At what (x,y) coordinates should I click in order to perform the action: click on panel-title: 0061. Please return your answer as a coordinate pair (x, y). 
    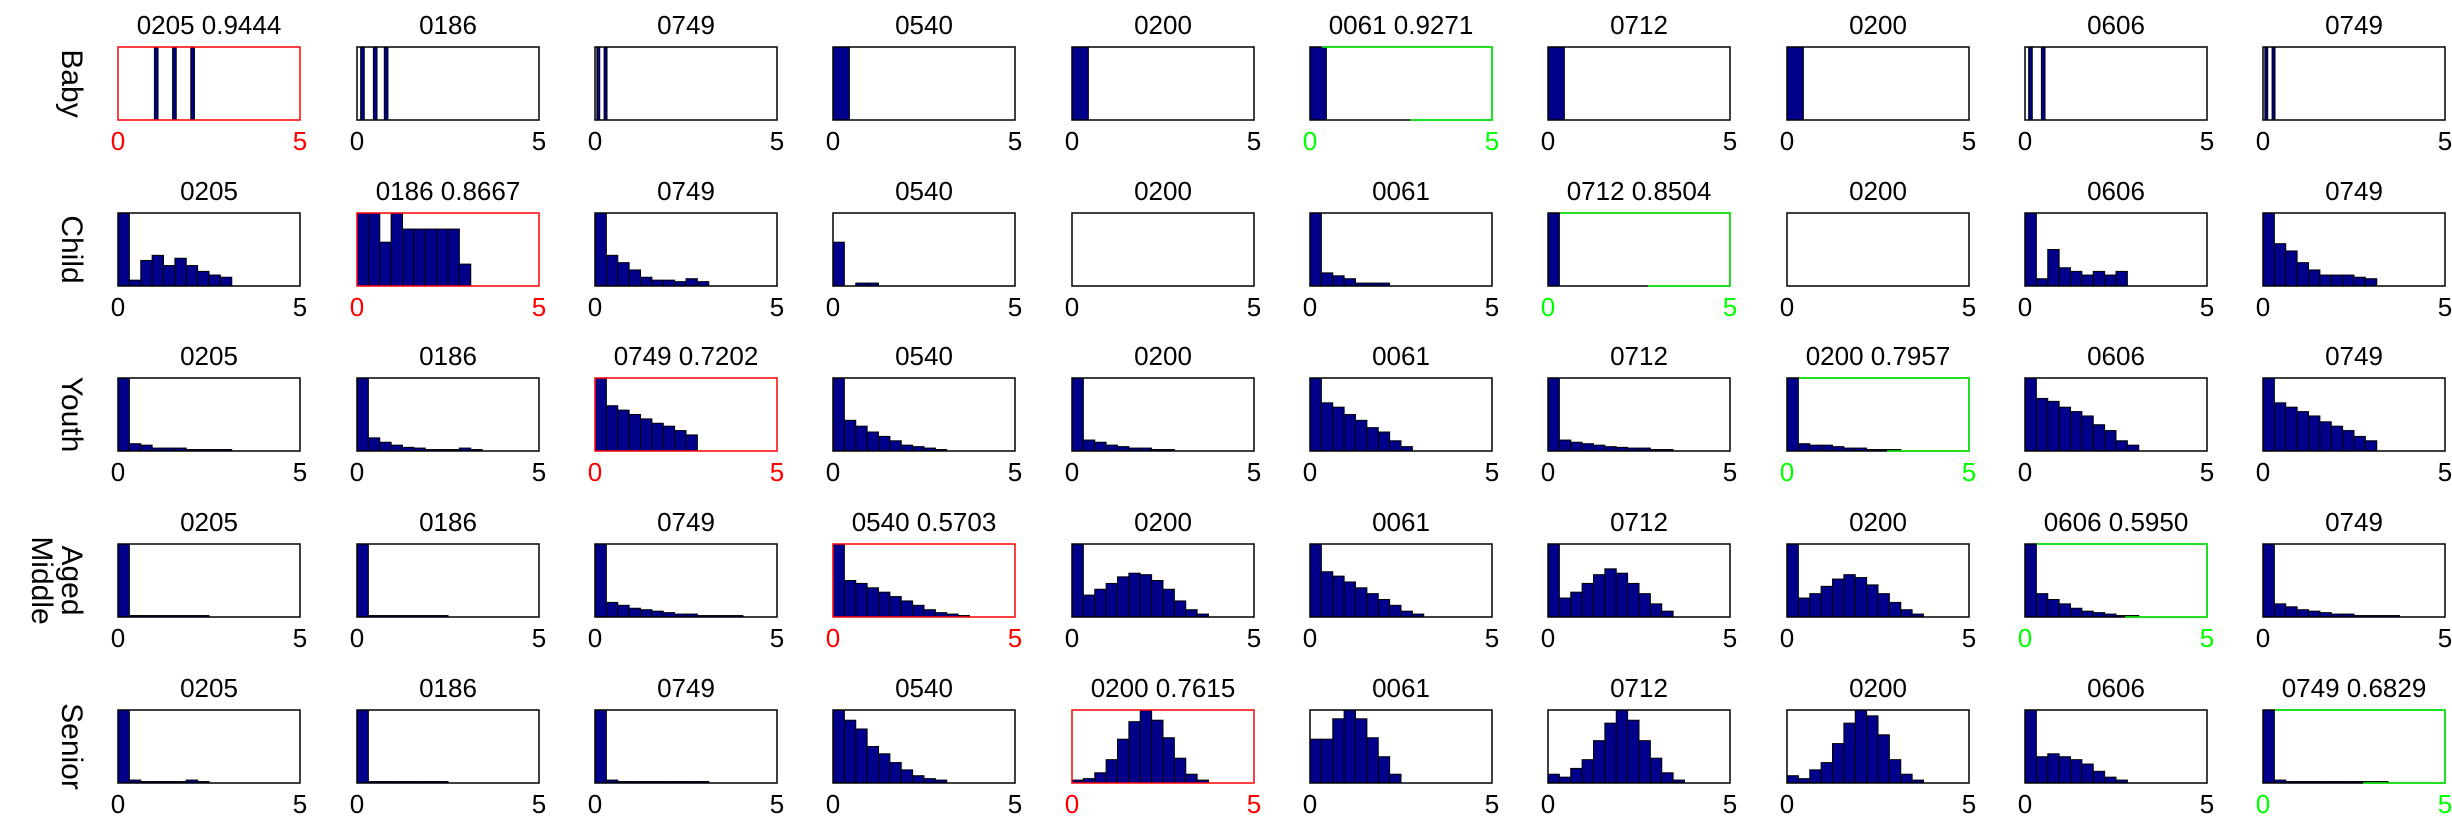
    Looking at the image, I should click on (1401, 688).